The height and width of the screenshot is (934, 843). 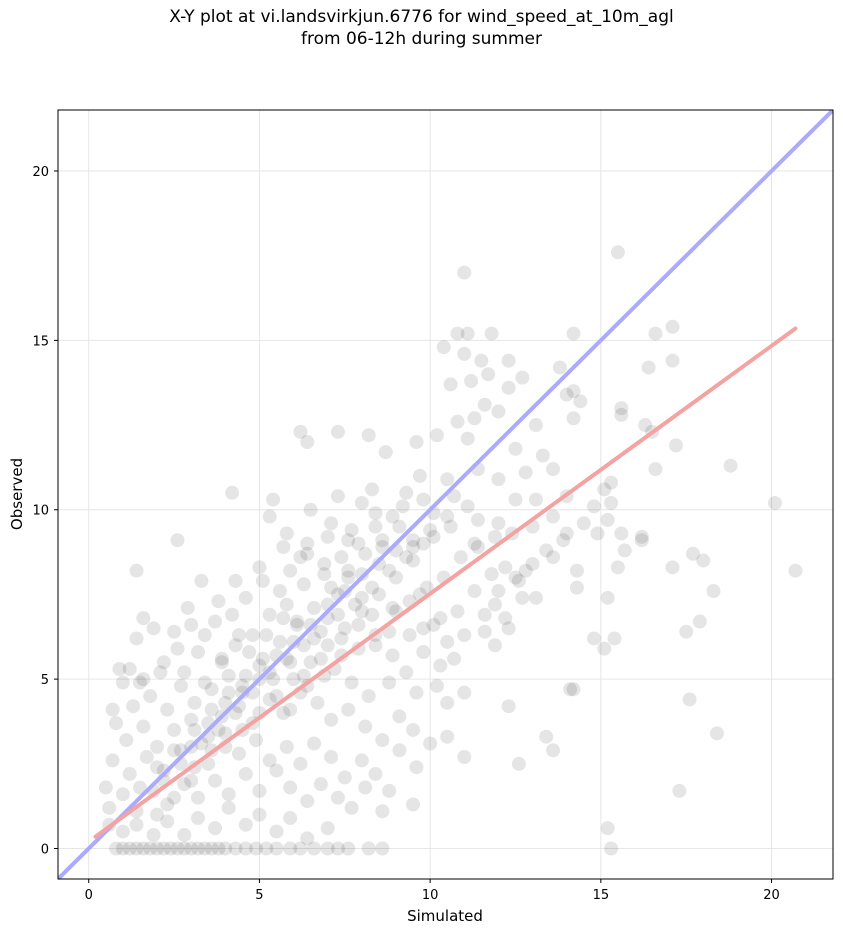 What do you see at coordinates (40, 341) in the screenshot?
I see `y-tick-label: 15` at bounding box center [40, 341].